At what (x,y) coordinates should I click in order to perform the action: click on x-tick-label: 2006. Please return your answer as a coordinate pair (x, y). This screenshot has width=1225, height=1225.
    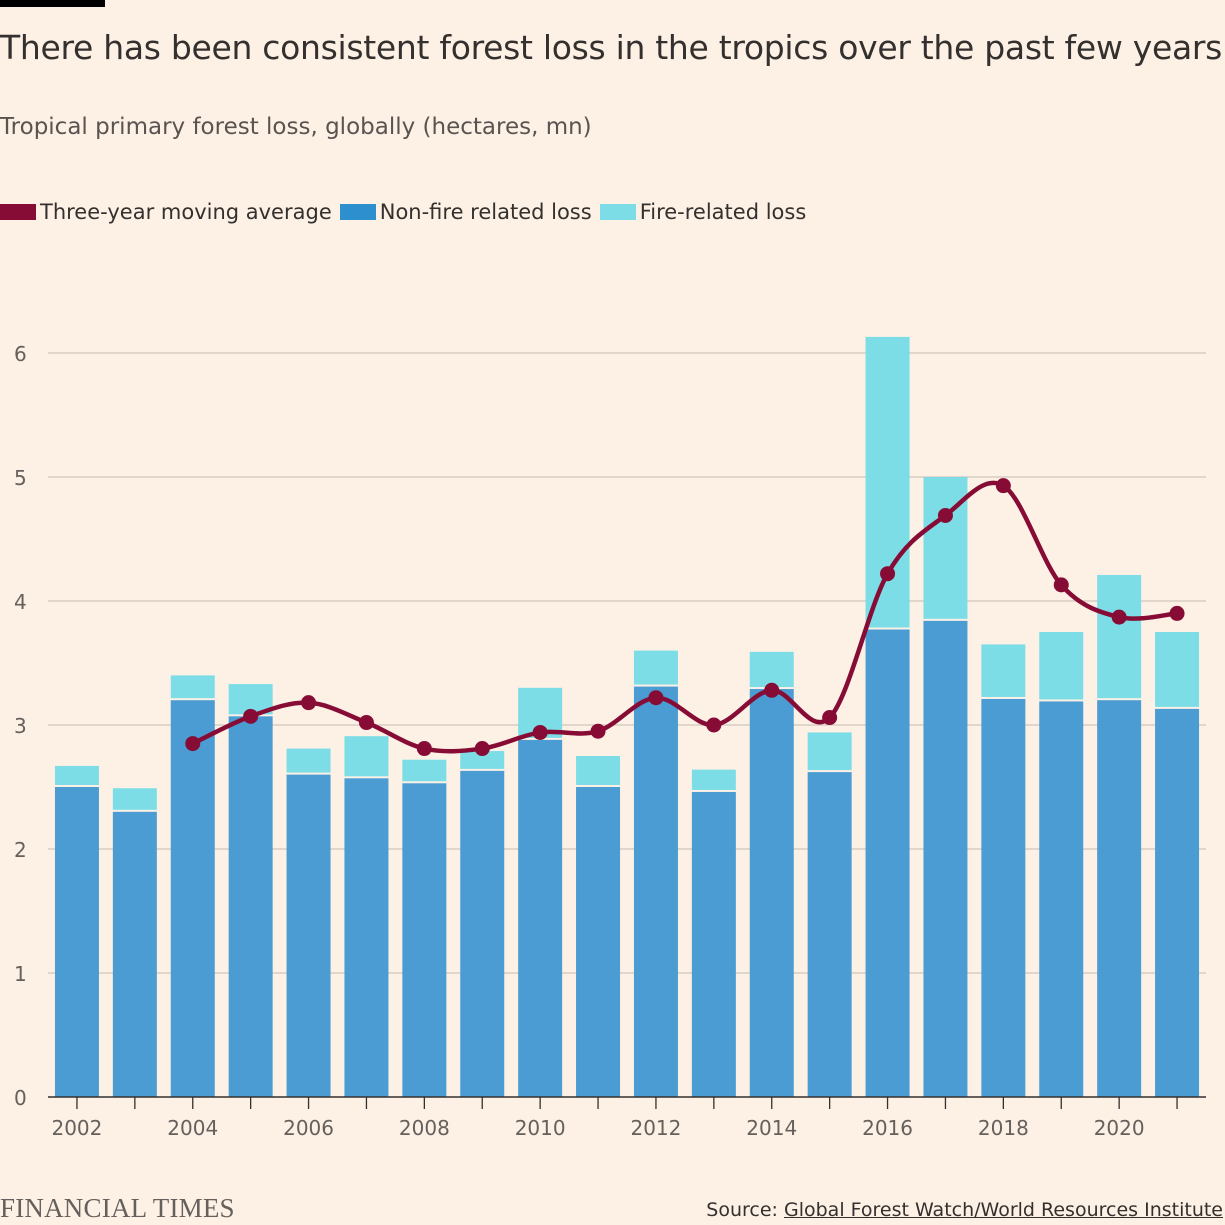
    Looking at the image, I should click on (308, 1128).